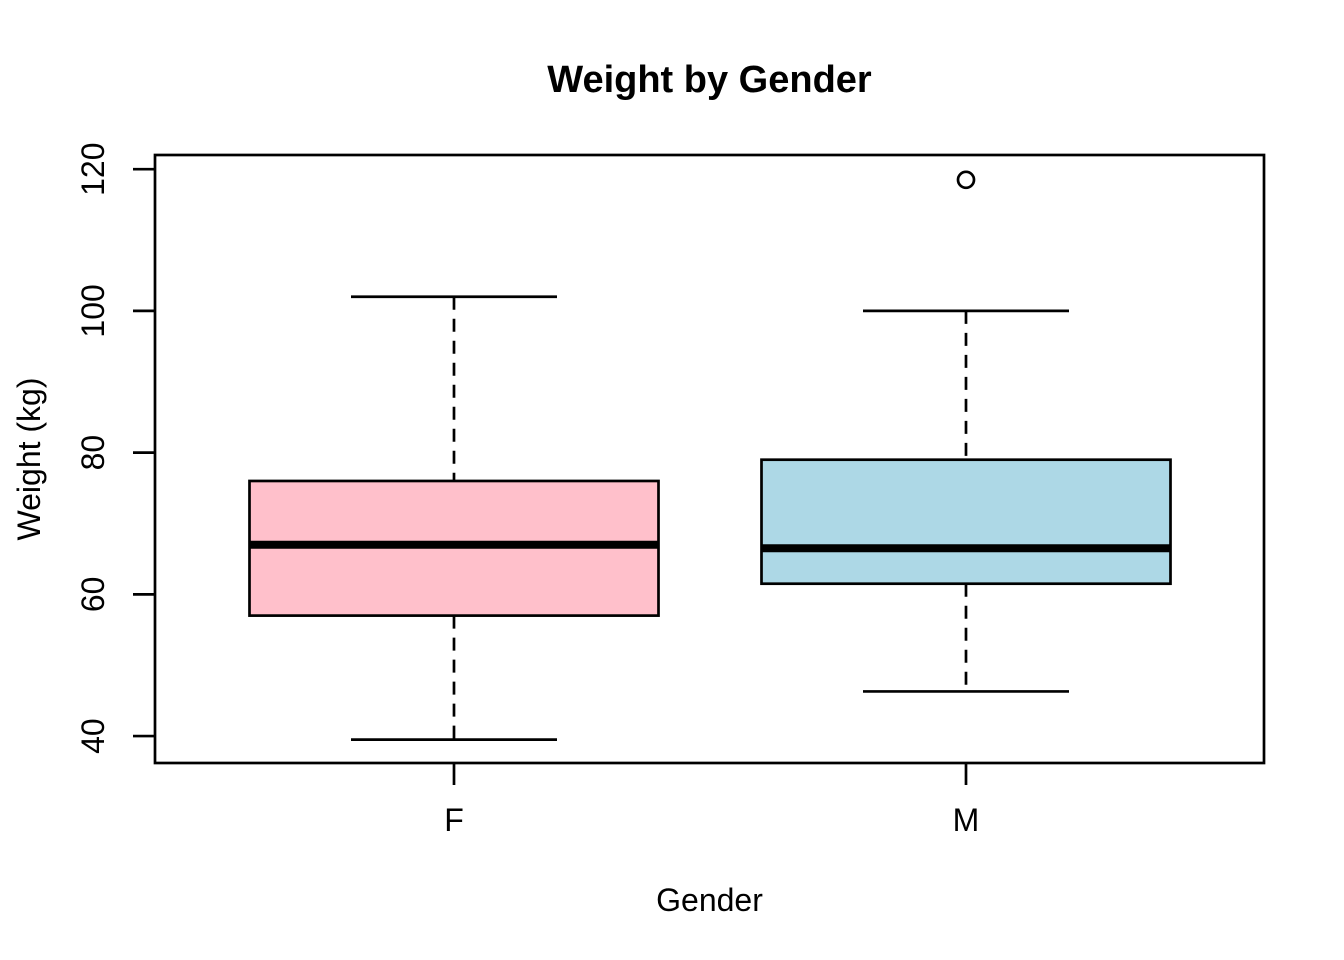 This screenshot has height=960, width=1344. What do you see at coordinates (709, 900) in the screenshot?
I see `x-axis-label: Gender` at bounding box center [709, 900].